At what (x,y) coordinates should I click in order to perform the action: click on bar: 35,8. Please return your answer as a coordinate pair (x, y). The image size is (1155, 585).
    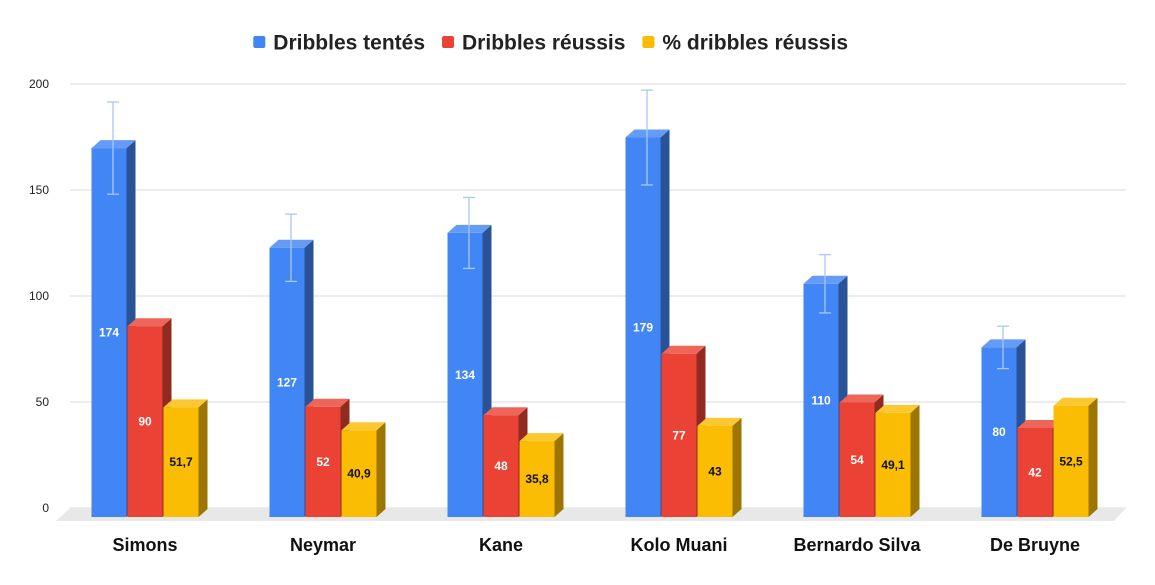
    Looking at the image, I should click on (541, 475).